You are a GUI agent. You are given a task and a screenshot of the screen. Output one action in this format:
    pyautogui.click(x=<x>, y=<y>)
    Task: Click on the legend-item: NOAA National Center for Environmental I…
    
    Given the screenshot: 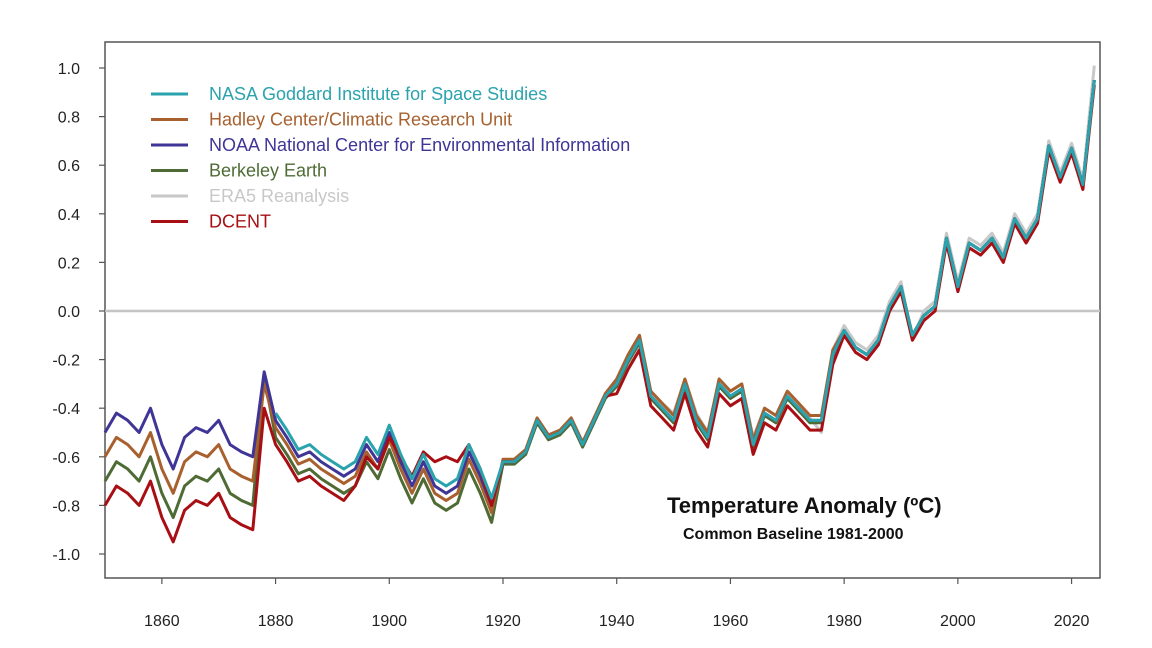 What is the action you would take?
    pyautogui.click(x=390, y=145)
    